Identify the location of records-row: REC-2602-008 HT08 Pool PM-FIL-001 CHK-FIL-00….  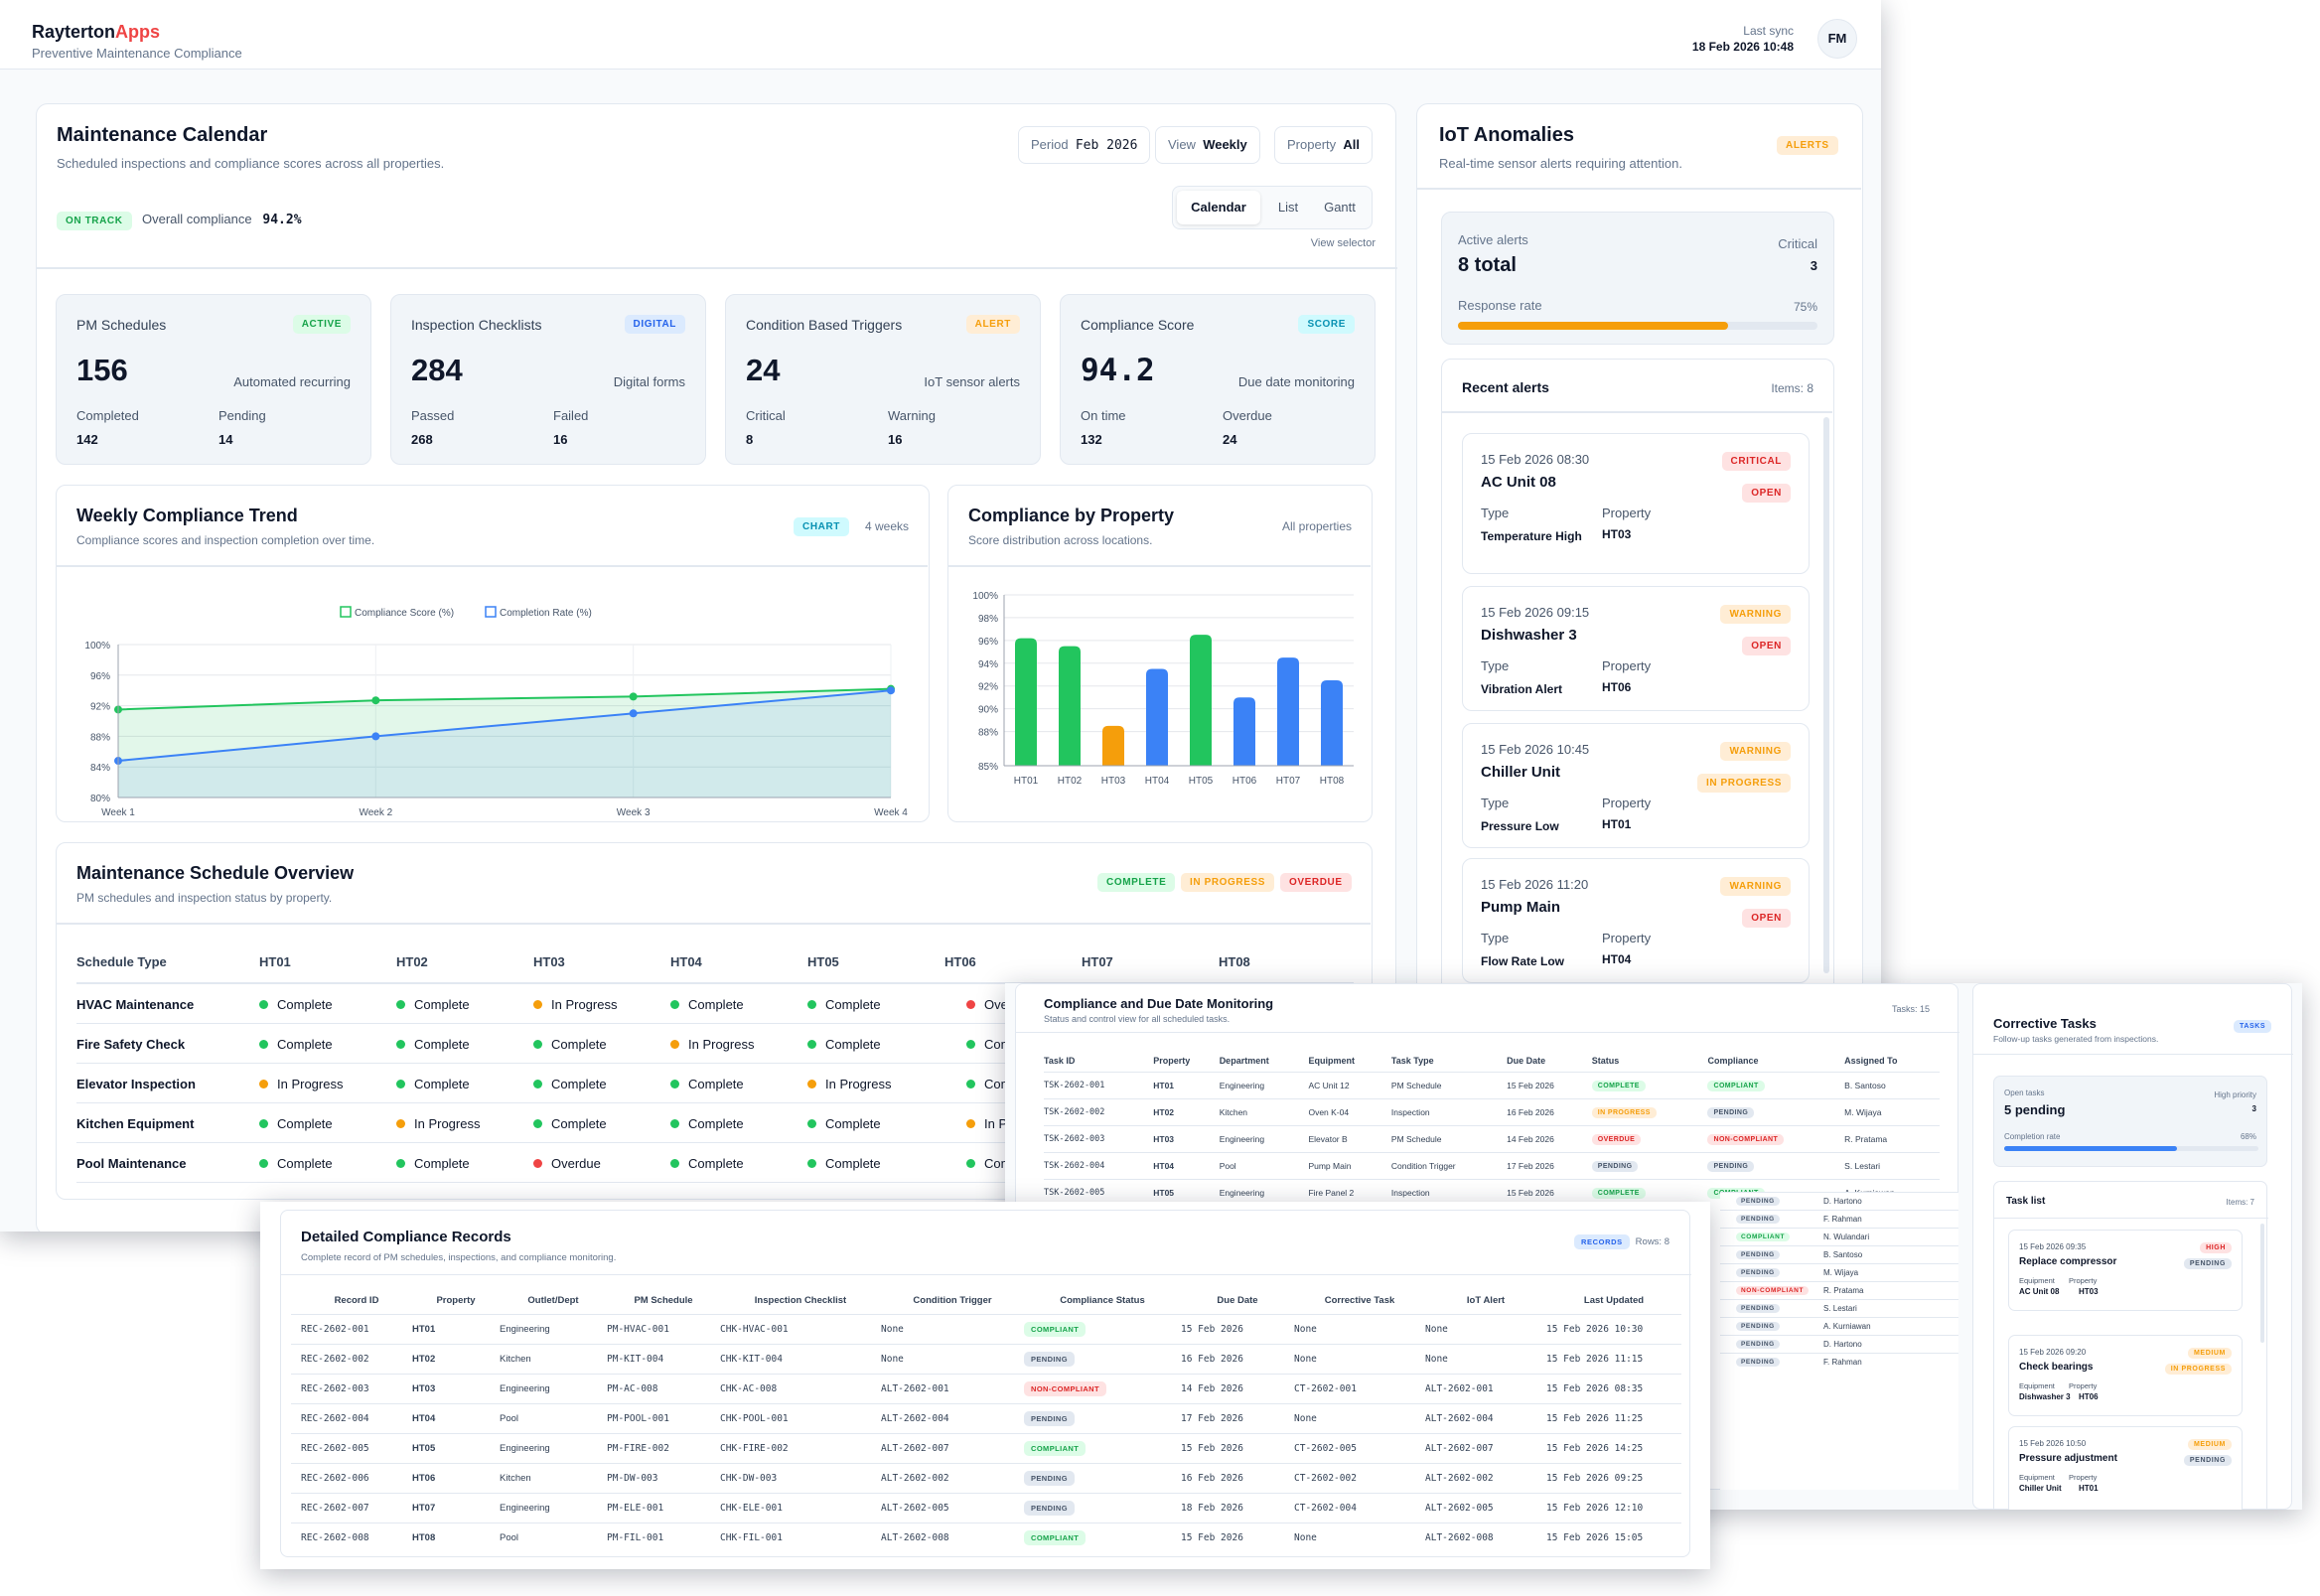
(986, 1537).